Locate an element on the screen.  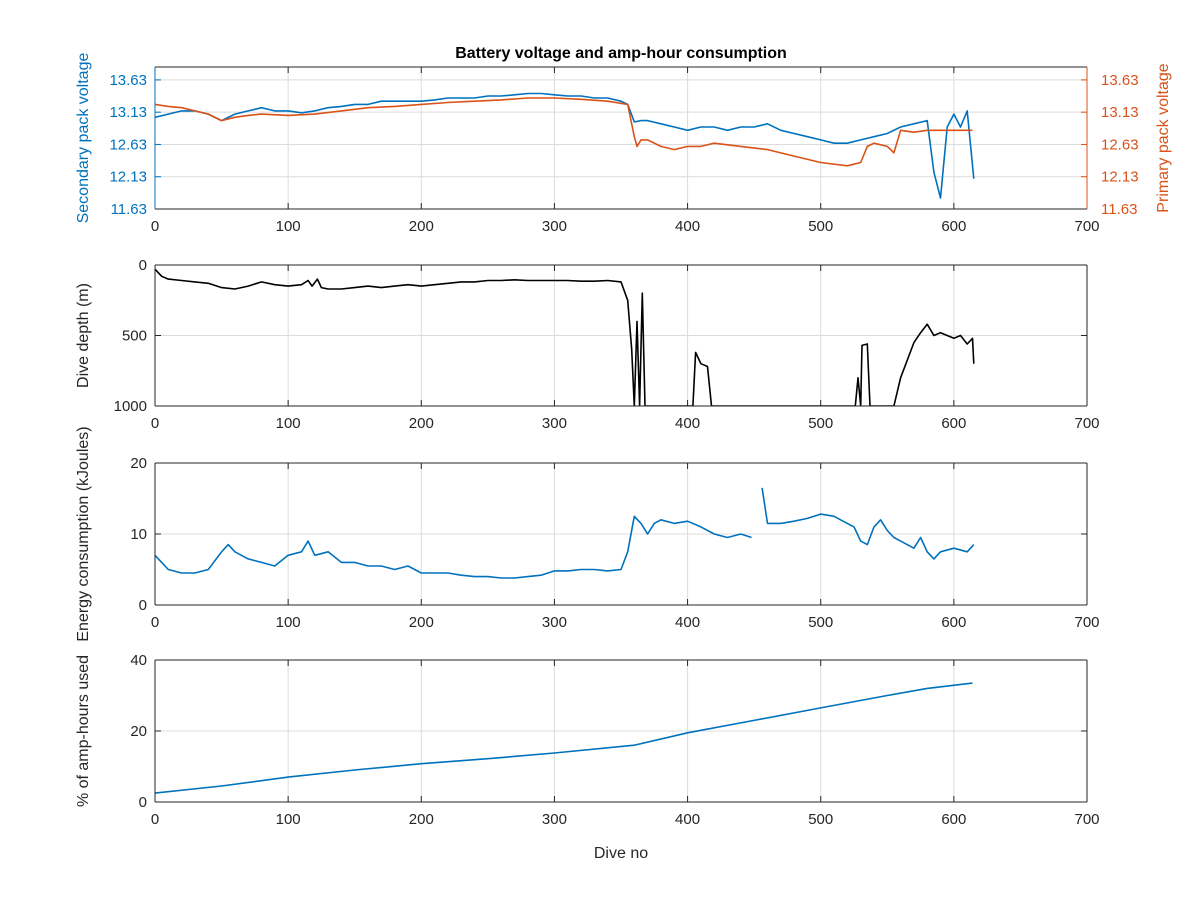
y-tick-label: 12.63 is located at coordinates (128, 144).